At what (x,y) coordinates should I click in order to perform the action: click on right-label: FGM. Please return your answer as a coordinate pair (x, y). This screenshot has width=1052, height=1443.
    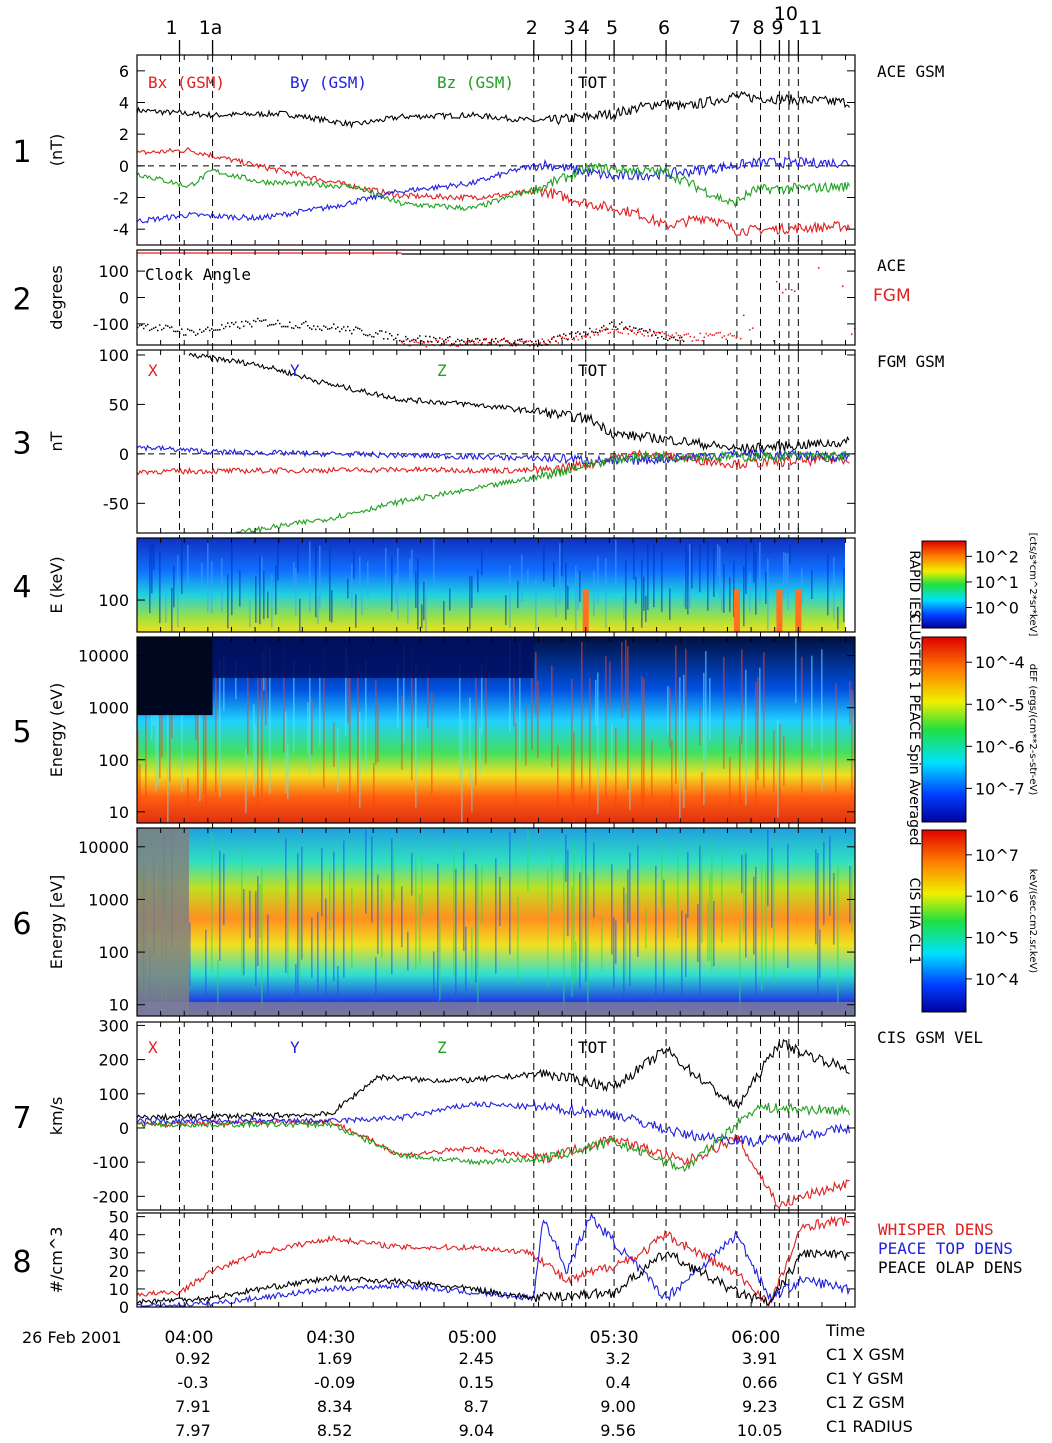
    Looking at the image, I should click on (892, 296).